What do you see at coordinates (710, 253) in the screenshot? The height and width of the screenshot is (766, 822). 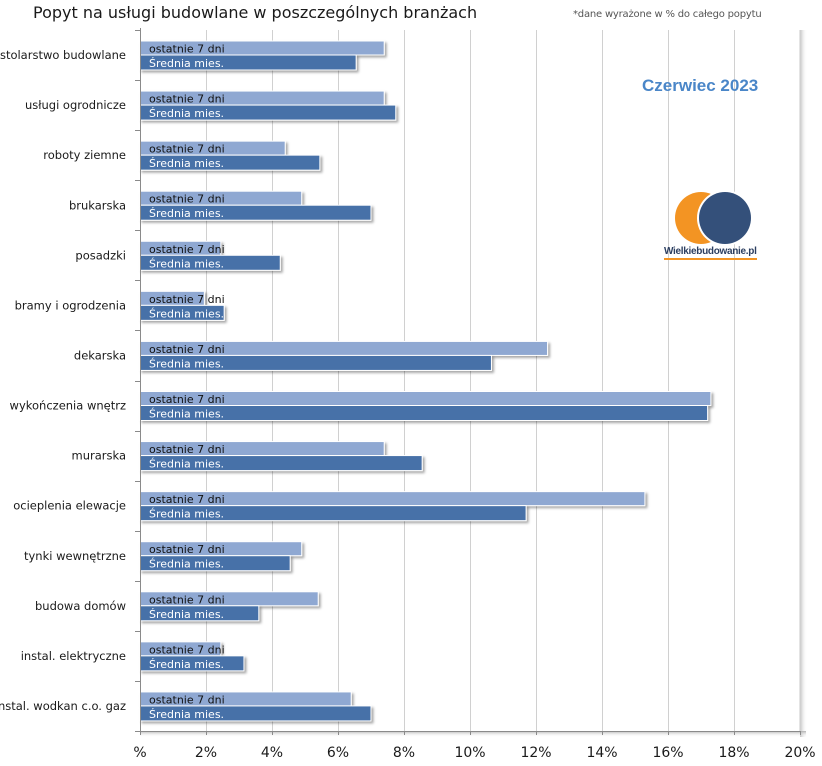 I see `logo-text: Wielkiebudowanie.pl` at bounding box center [710, 253].